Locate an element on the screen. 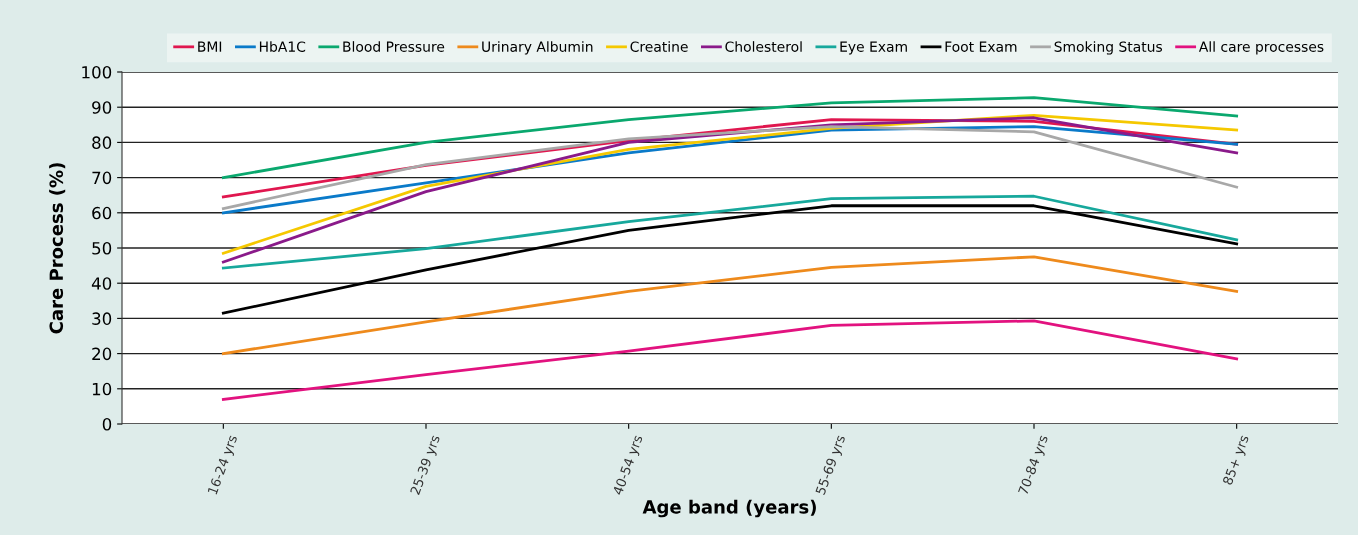  y-tick-label: 60 is located at coordinates (102, 213).